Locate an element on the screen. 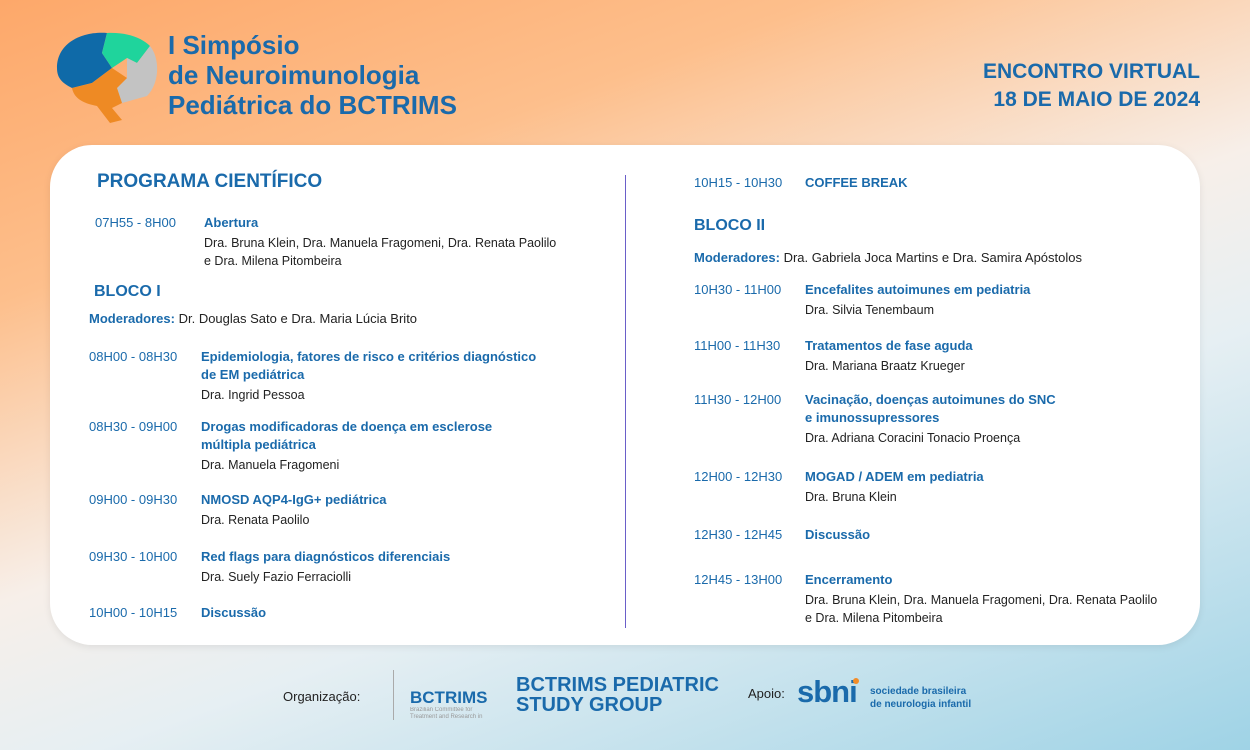 This screenshot has width=1250, height=750. session-time: 07H55 - 8H00 is located at coordinates (135, 222).